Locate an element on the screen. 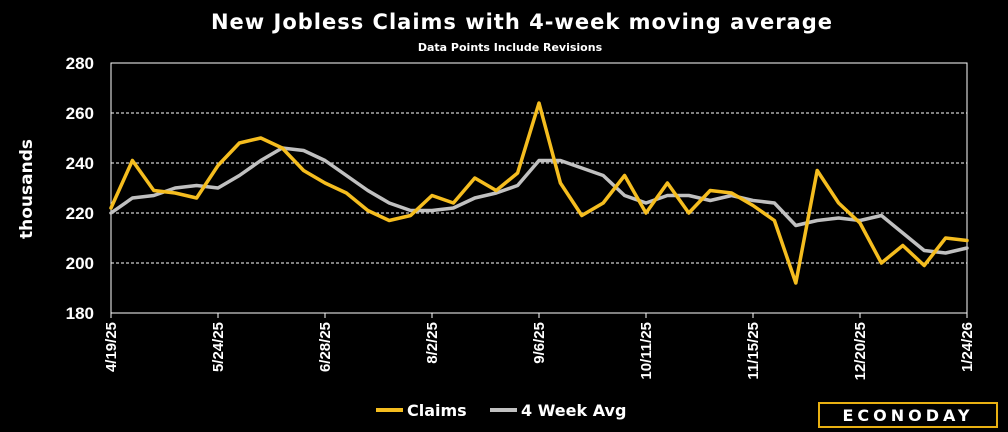  y-tick-label: 280 is located at coordinates (80, 63).